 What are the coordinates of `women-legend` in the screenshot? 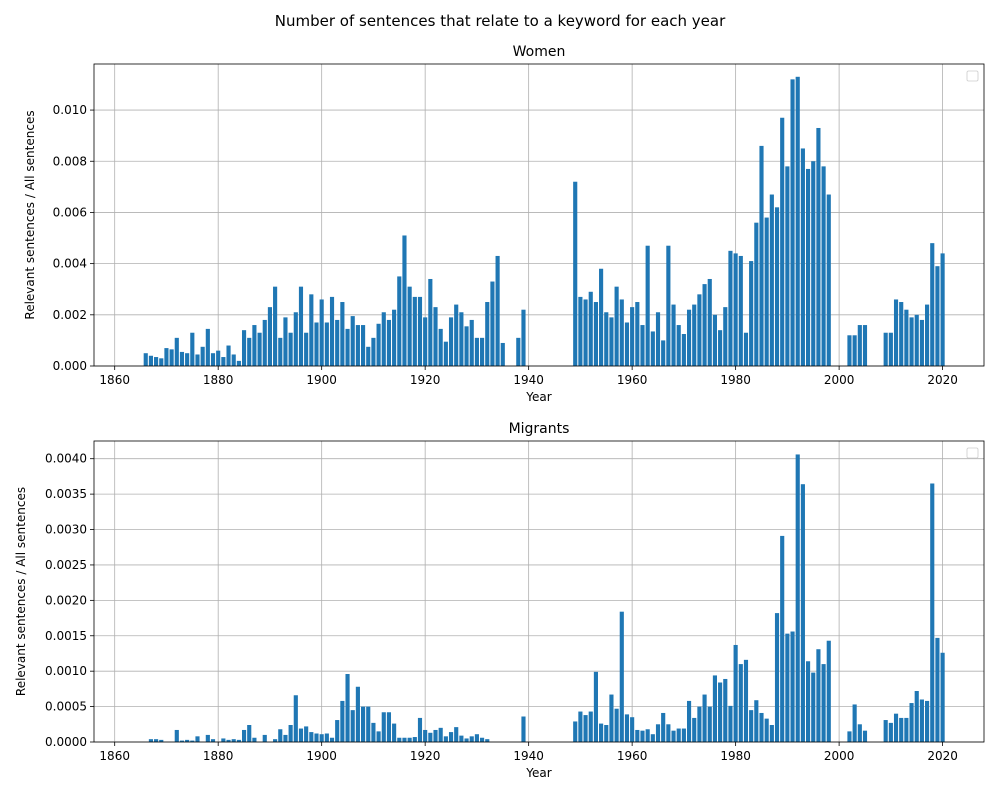 It's located at (972, 76).